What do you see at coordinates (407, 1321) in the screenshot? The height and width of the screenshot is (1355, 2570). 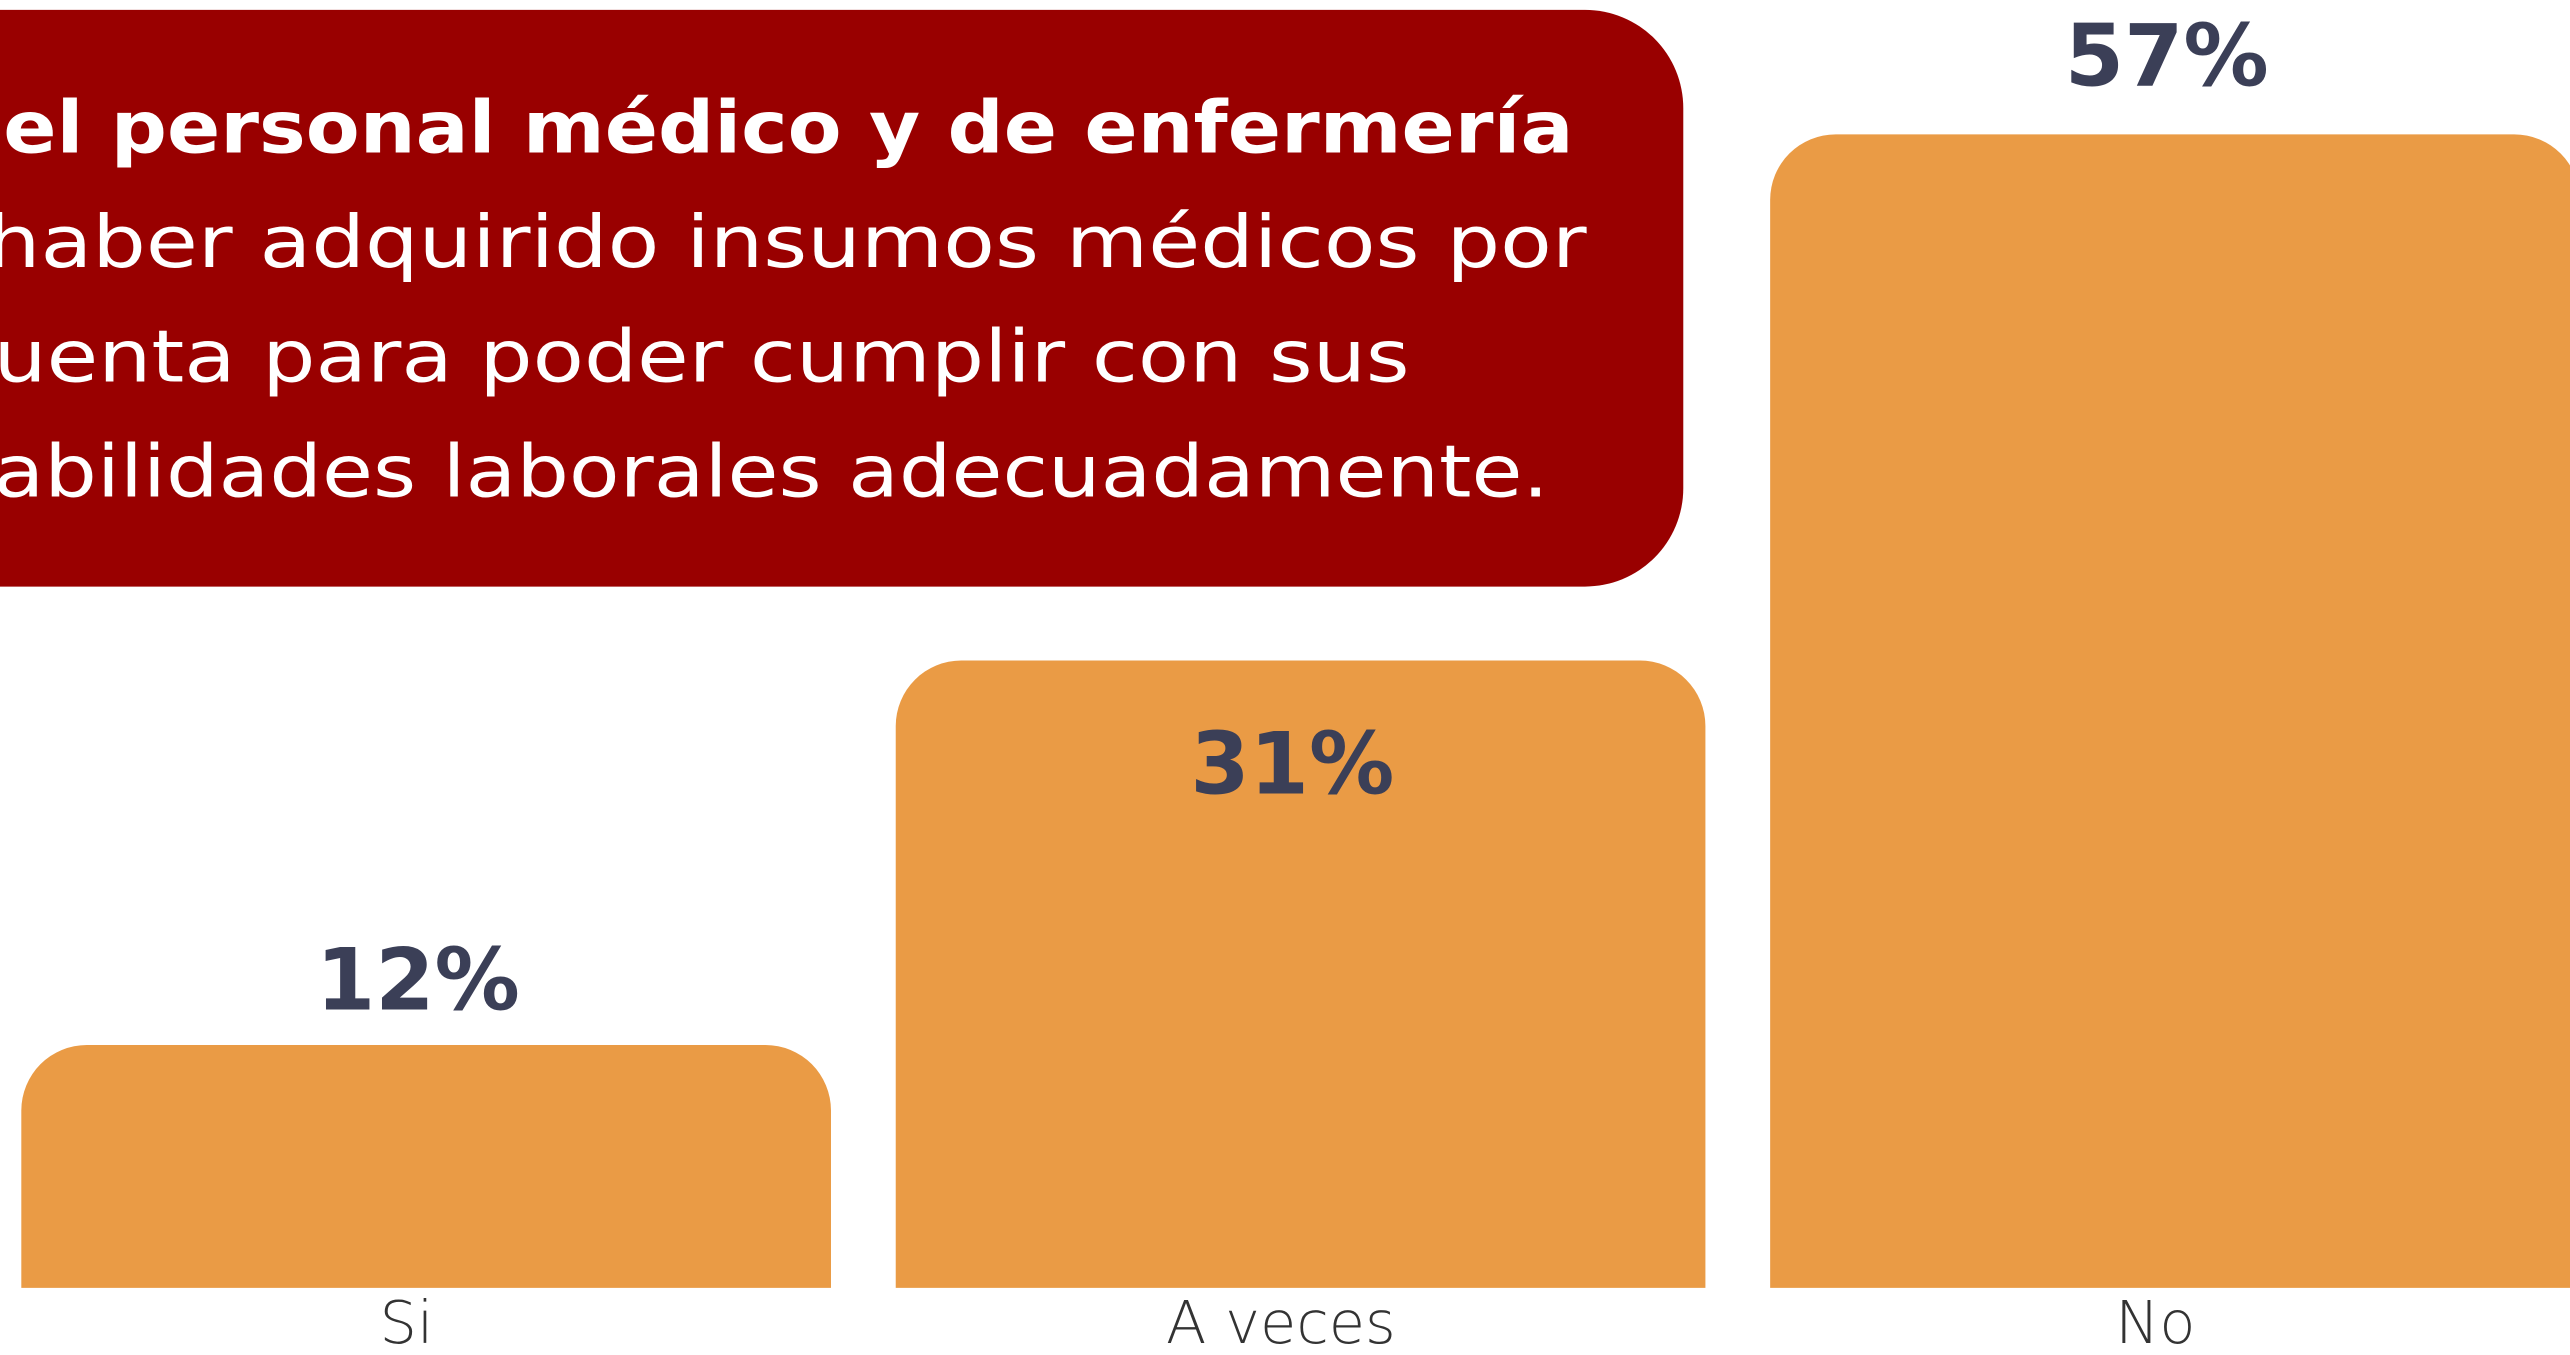 I see `x-tick-label: Si` at bounding box center [407, 1321].